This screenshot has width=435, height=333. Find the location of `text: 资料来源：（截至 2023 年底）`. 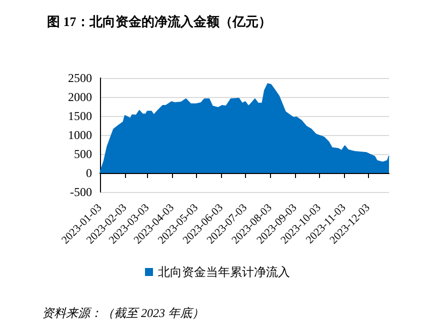

text: 资料来源：（截至 2023 年底） is located at coordinates (123, 313).